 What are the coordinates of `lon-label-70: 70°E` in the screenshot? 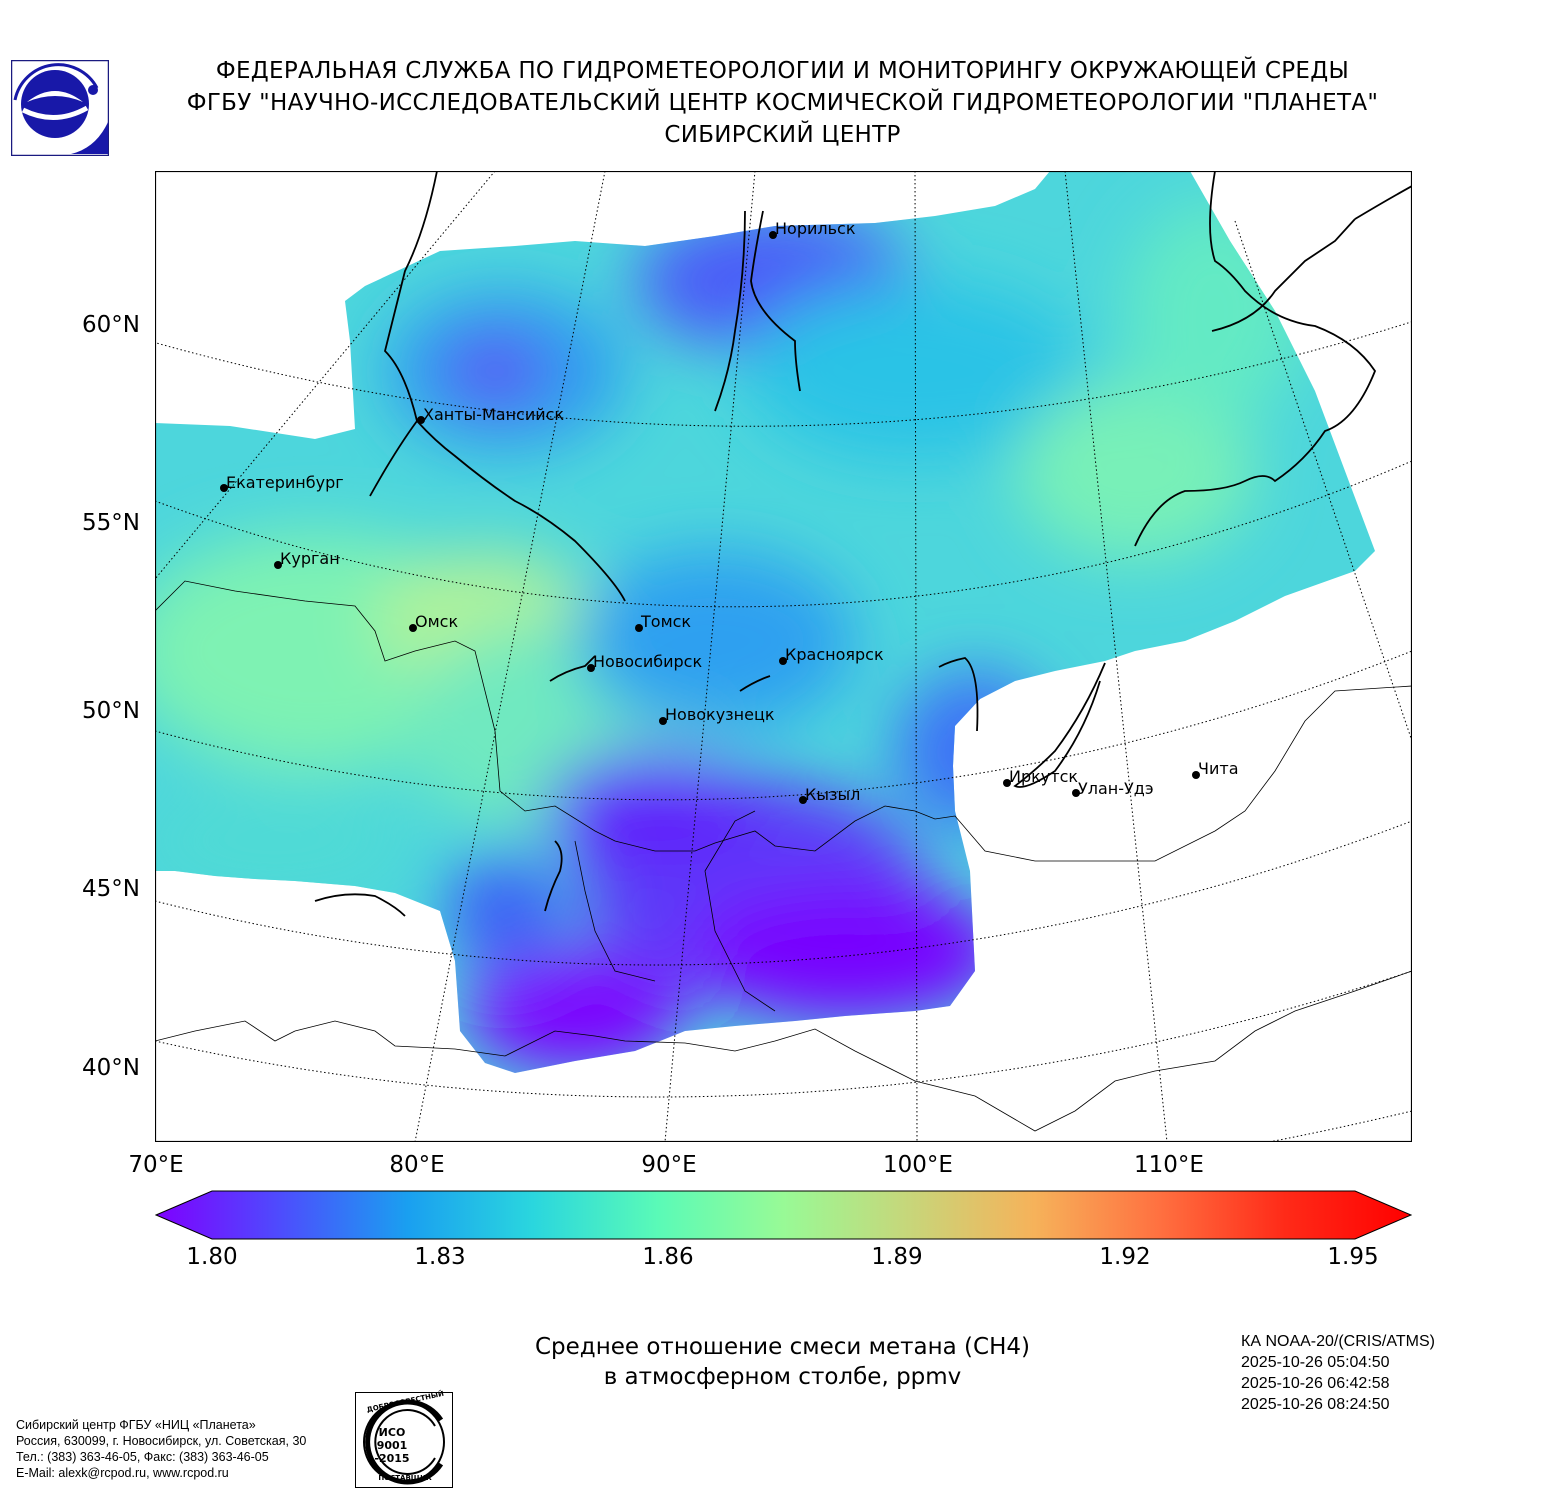 It's located at (156, 1165).